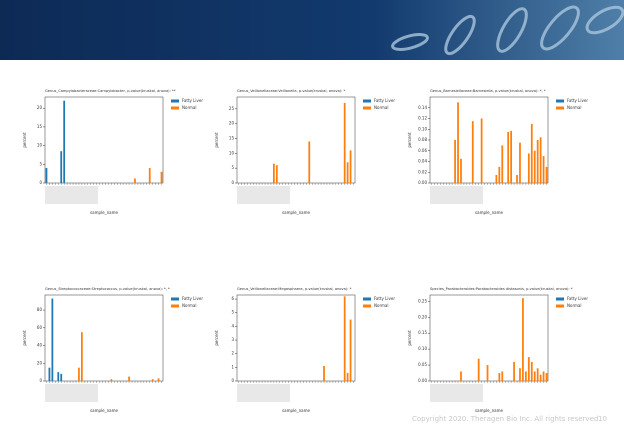 The height and width of the screenshot is (429, 624). What do you see at coordinates (422, 107) in the screenshot?
I see `y-tick-label: 0.14` at bounding box center [422, 107].